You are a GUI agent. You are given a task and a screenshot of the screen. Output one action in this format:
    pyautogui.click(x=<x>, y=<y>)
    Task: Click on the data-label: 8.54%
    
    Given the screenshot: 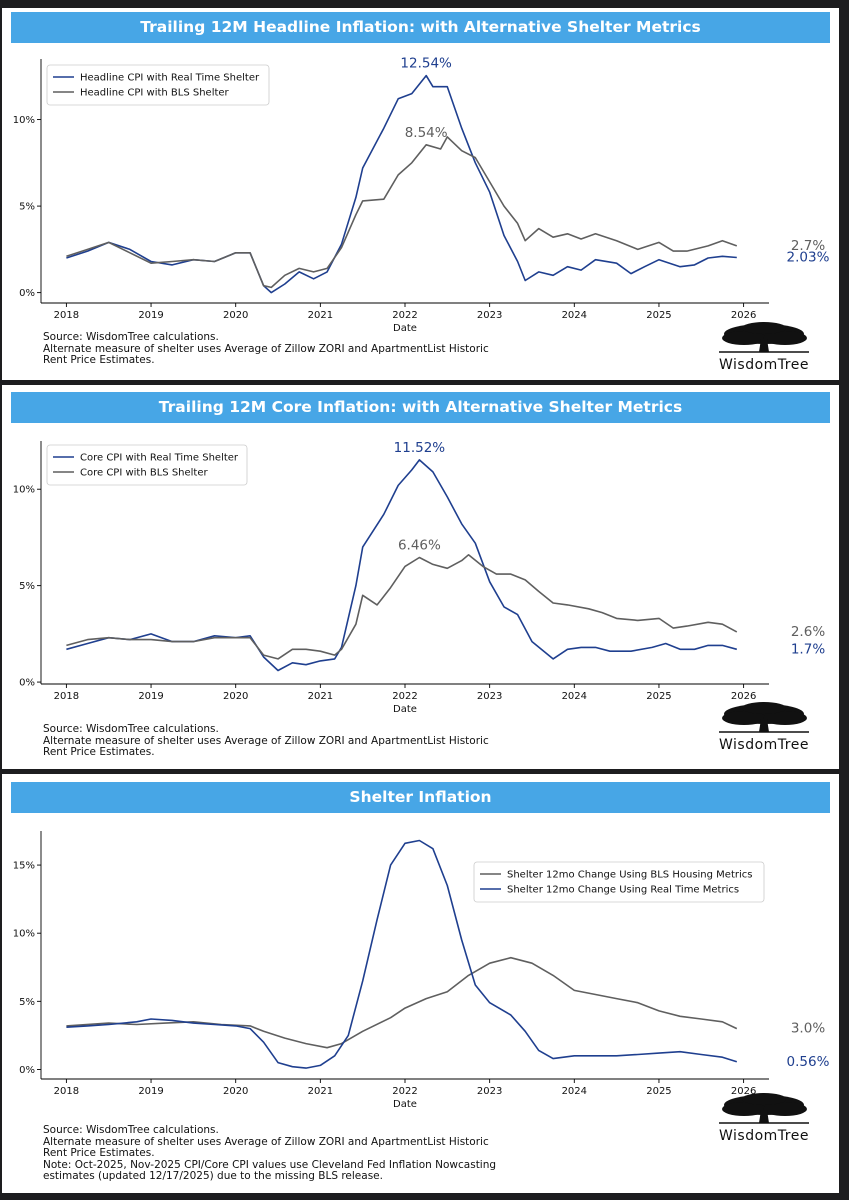 What is the action you would take?
    pyautogui.click(x=426, y=133)
    